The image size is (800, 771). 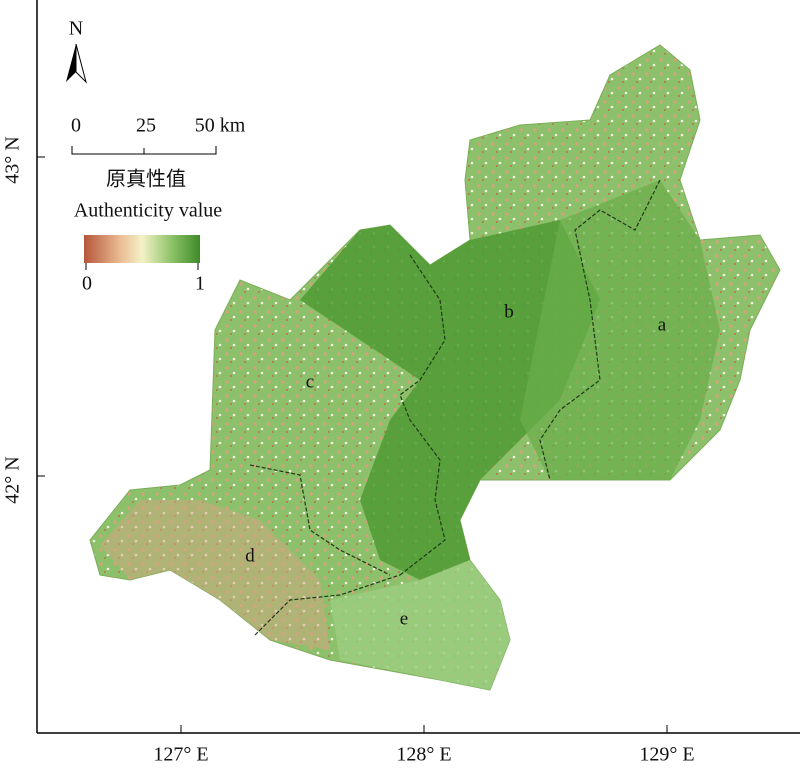 I want to click on low-value-zone, so click(x=215, y=575).